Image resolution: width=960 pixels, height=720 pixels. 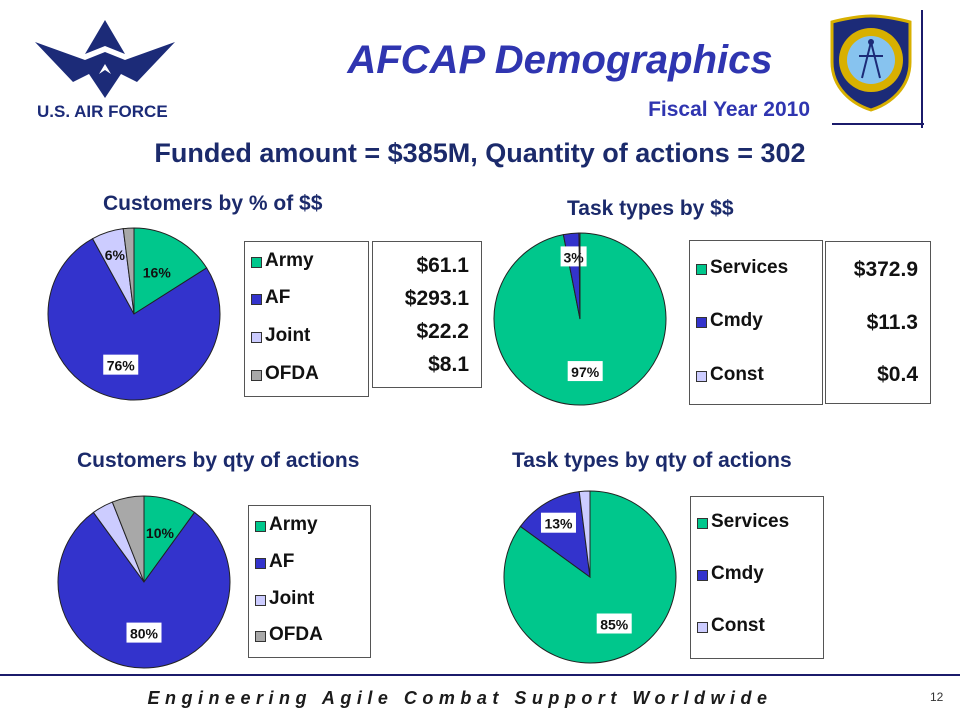 I want to click on us-air-force-logo: U.S. AIR FORCE, so click(x=105, y=68).